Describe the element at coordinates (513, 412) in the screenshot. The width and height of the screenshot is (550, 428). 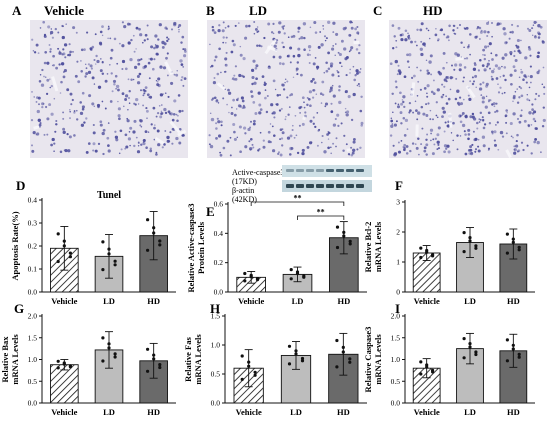
I see `x-tick-label: HD` at that location.